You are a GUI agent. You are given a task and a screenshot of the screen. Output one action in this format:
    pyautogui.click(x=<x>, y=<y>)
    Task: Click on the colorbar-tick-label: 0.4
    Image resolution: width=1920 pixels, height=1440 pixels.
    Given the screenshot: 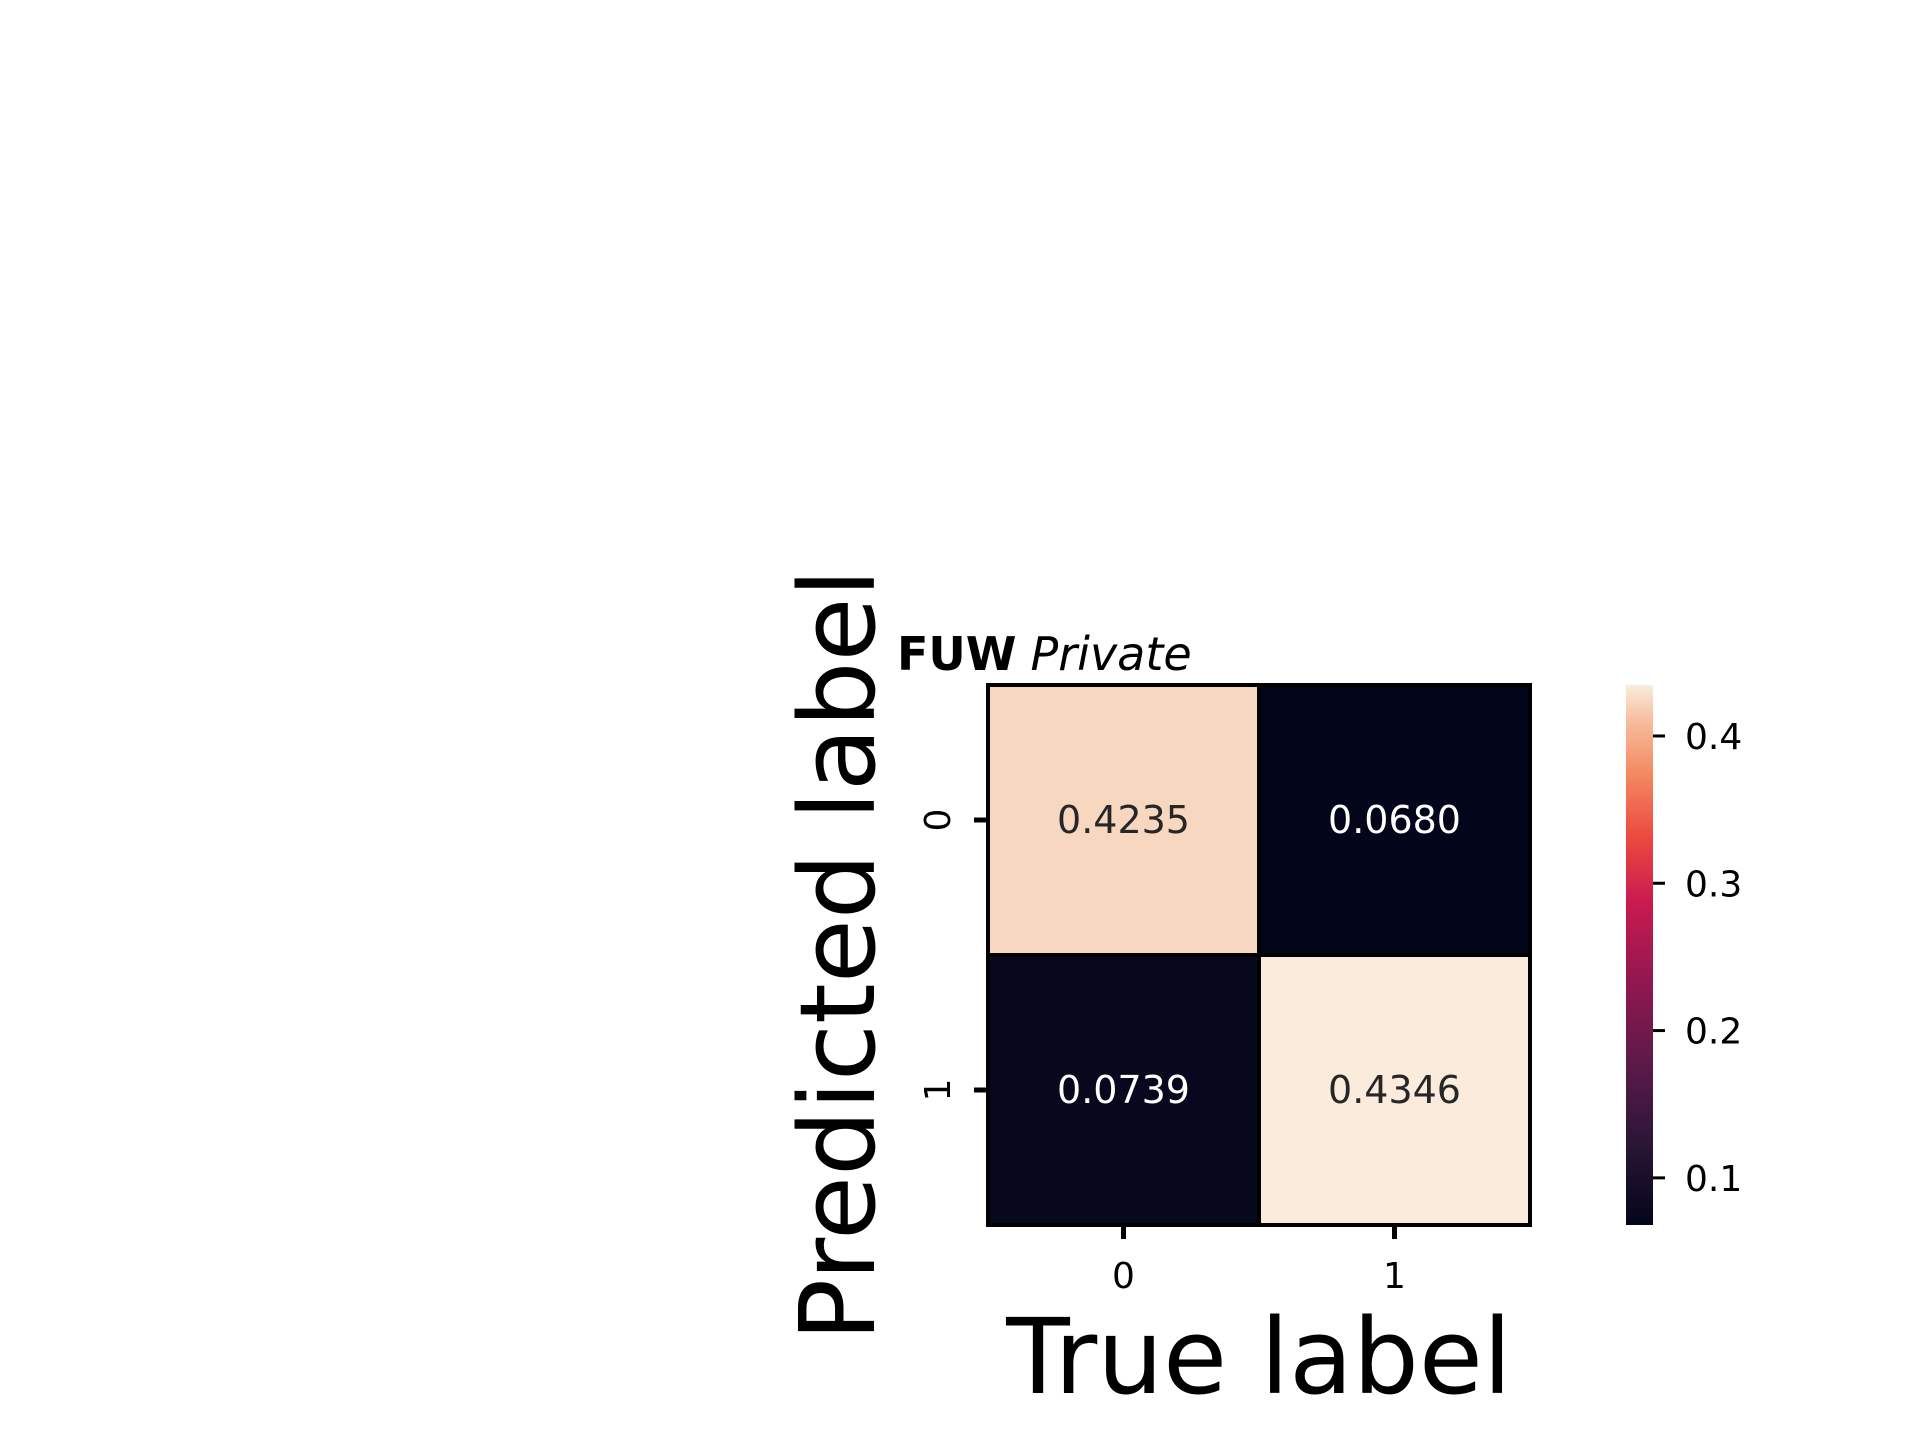 What is the action you would take?
    pyautogui.click(x=1713, y=737)
    